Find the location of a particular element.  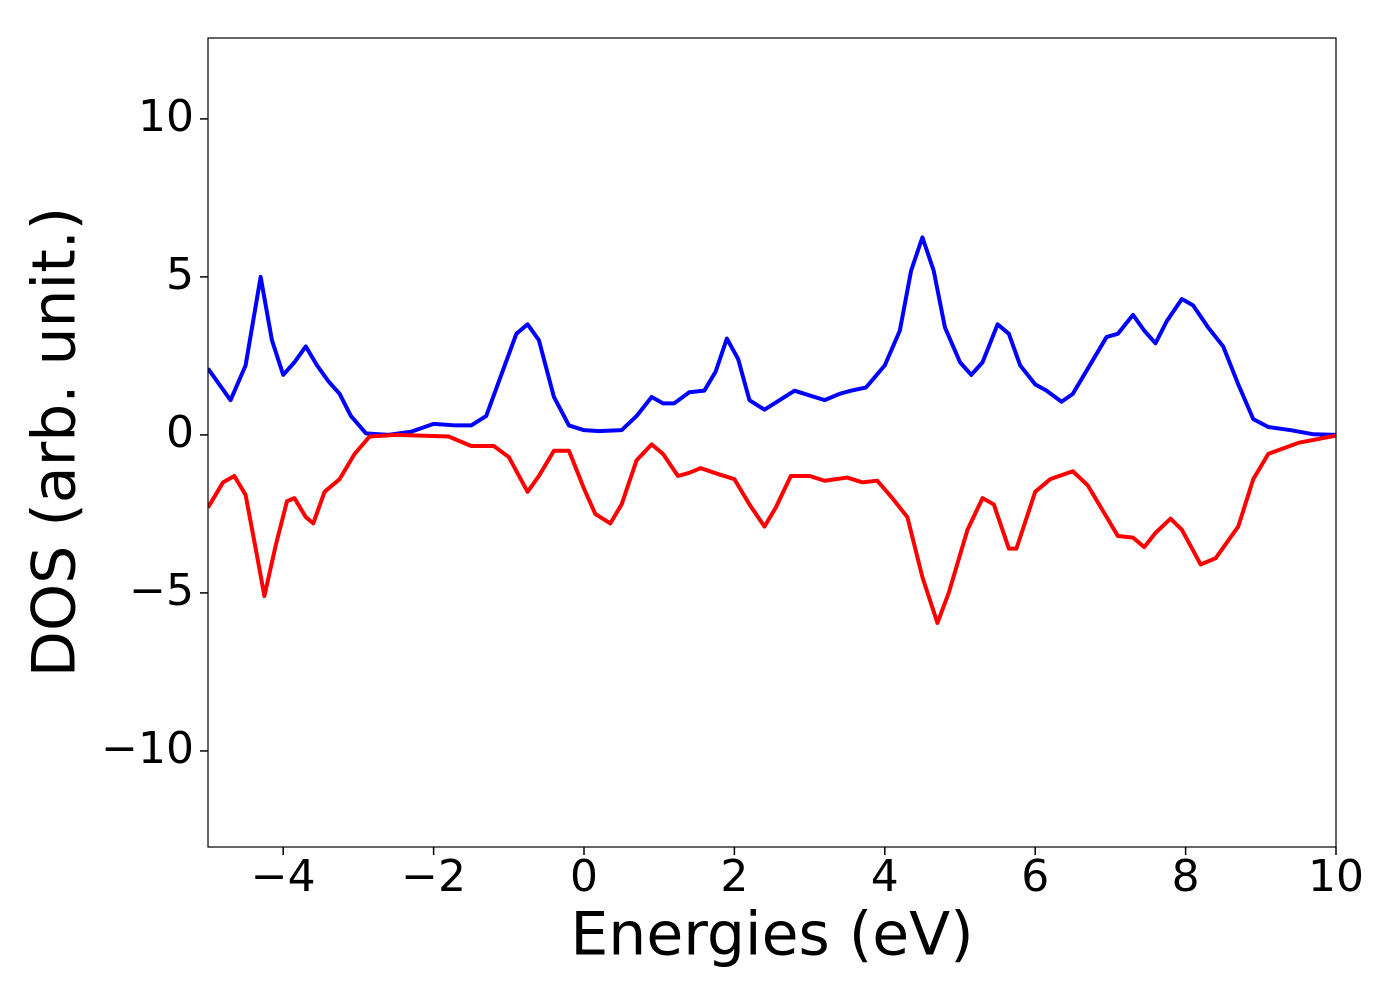

x-tick-label: −4 is located at coordinates (283, 876).